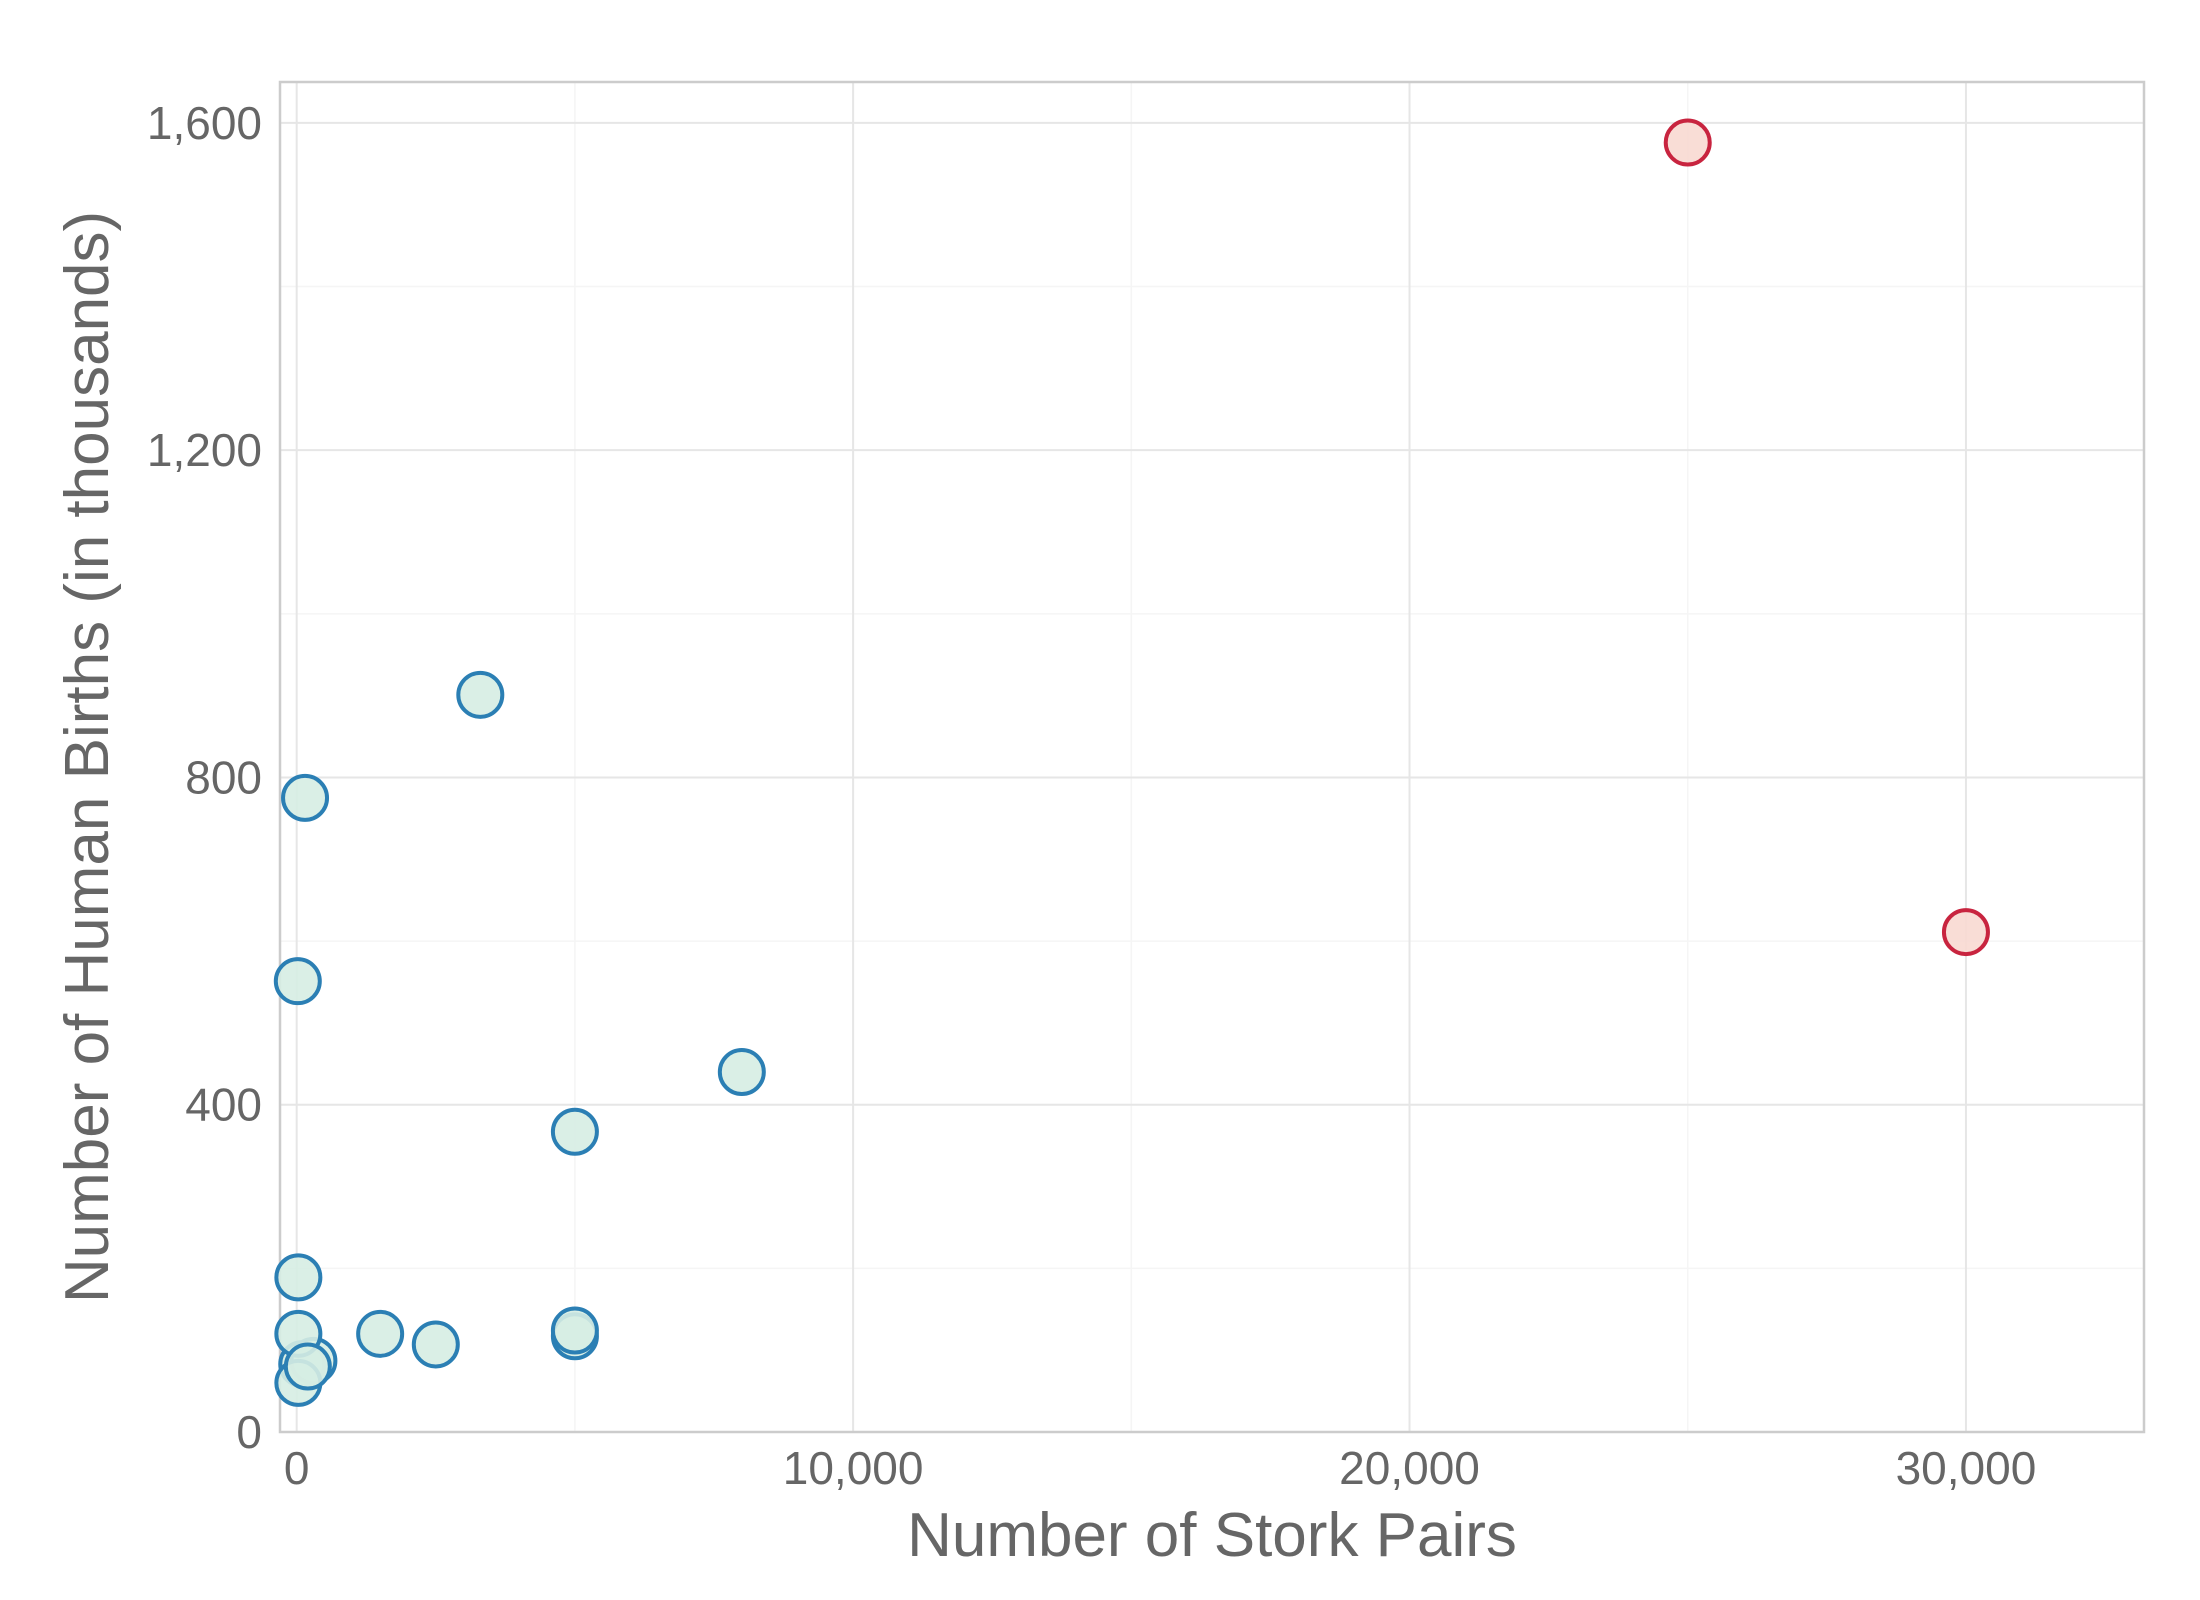 Image resolution: width=2200 pixels, height=1600 pixels. What do you see at coordinates (204, 450) in the screenshot?
I see `y-tick-label: 1,200` at bounding box center [204, 450].